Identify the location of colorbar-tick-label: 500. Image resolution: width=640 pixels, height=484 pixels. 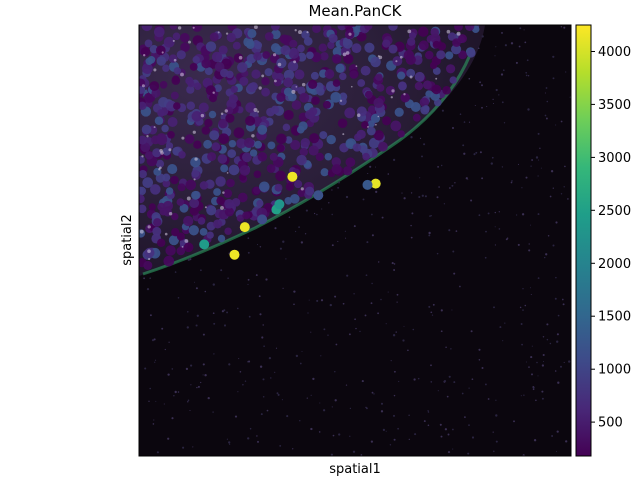
(610, 423).